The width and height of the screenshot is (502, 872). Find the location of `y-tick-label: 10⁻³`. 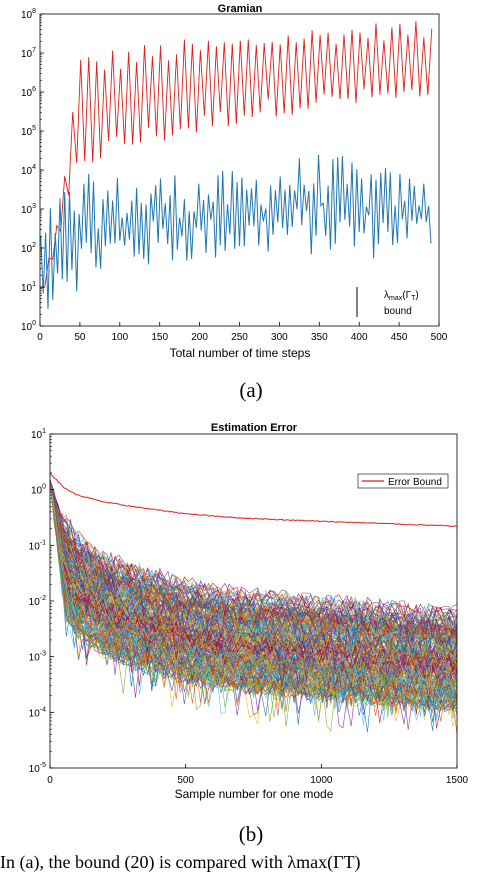

y-tick-label: 10⁻³ is located at coordinates (37, 657).